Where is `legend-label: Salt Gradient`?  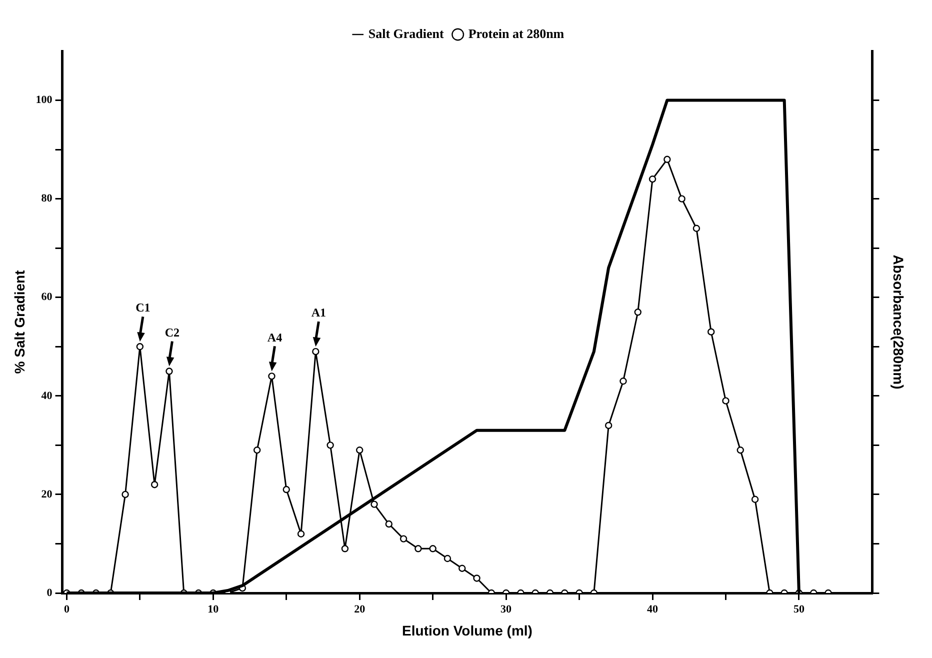
legend-label: Salt Gradient is located at coordinates (406, 33).